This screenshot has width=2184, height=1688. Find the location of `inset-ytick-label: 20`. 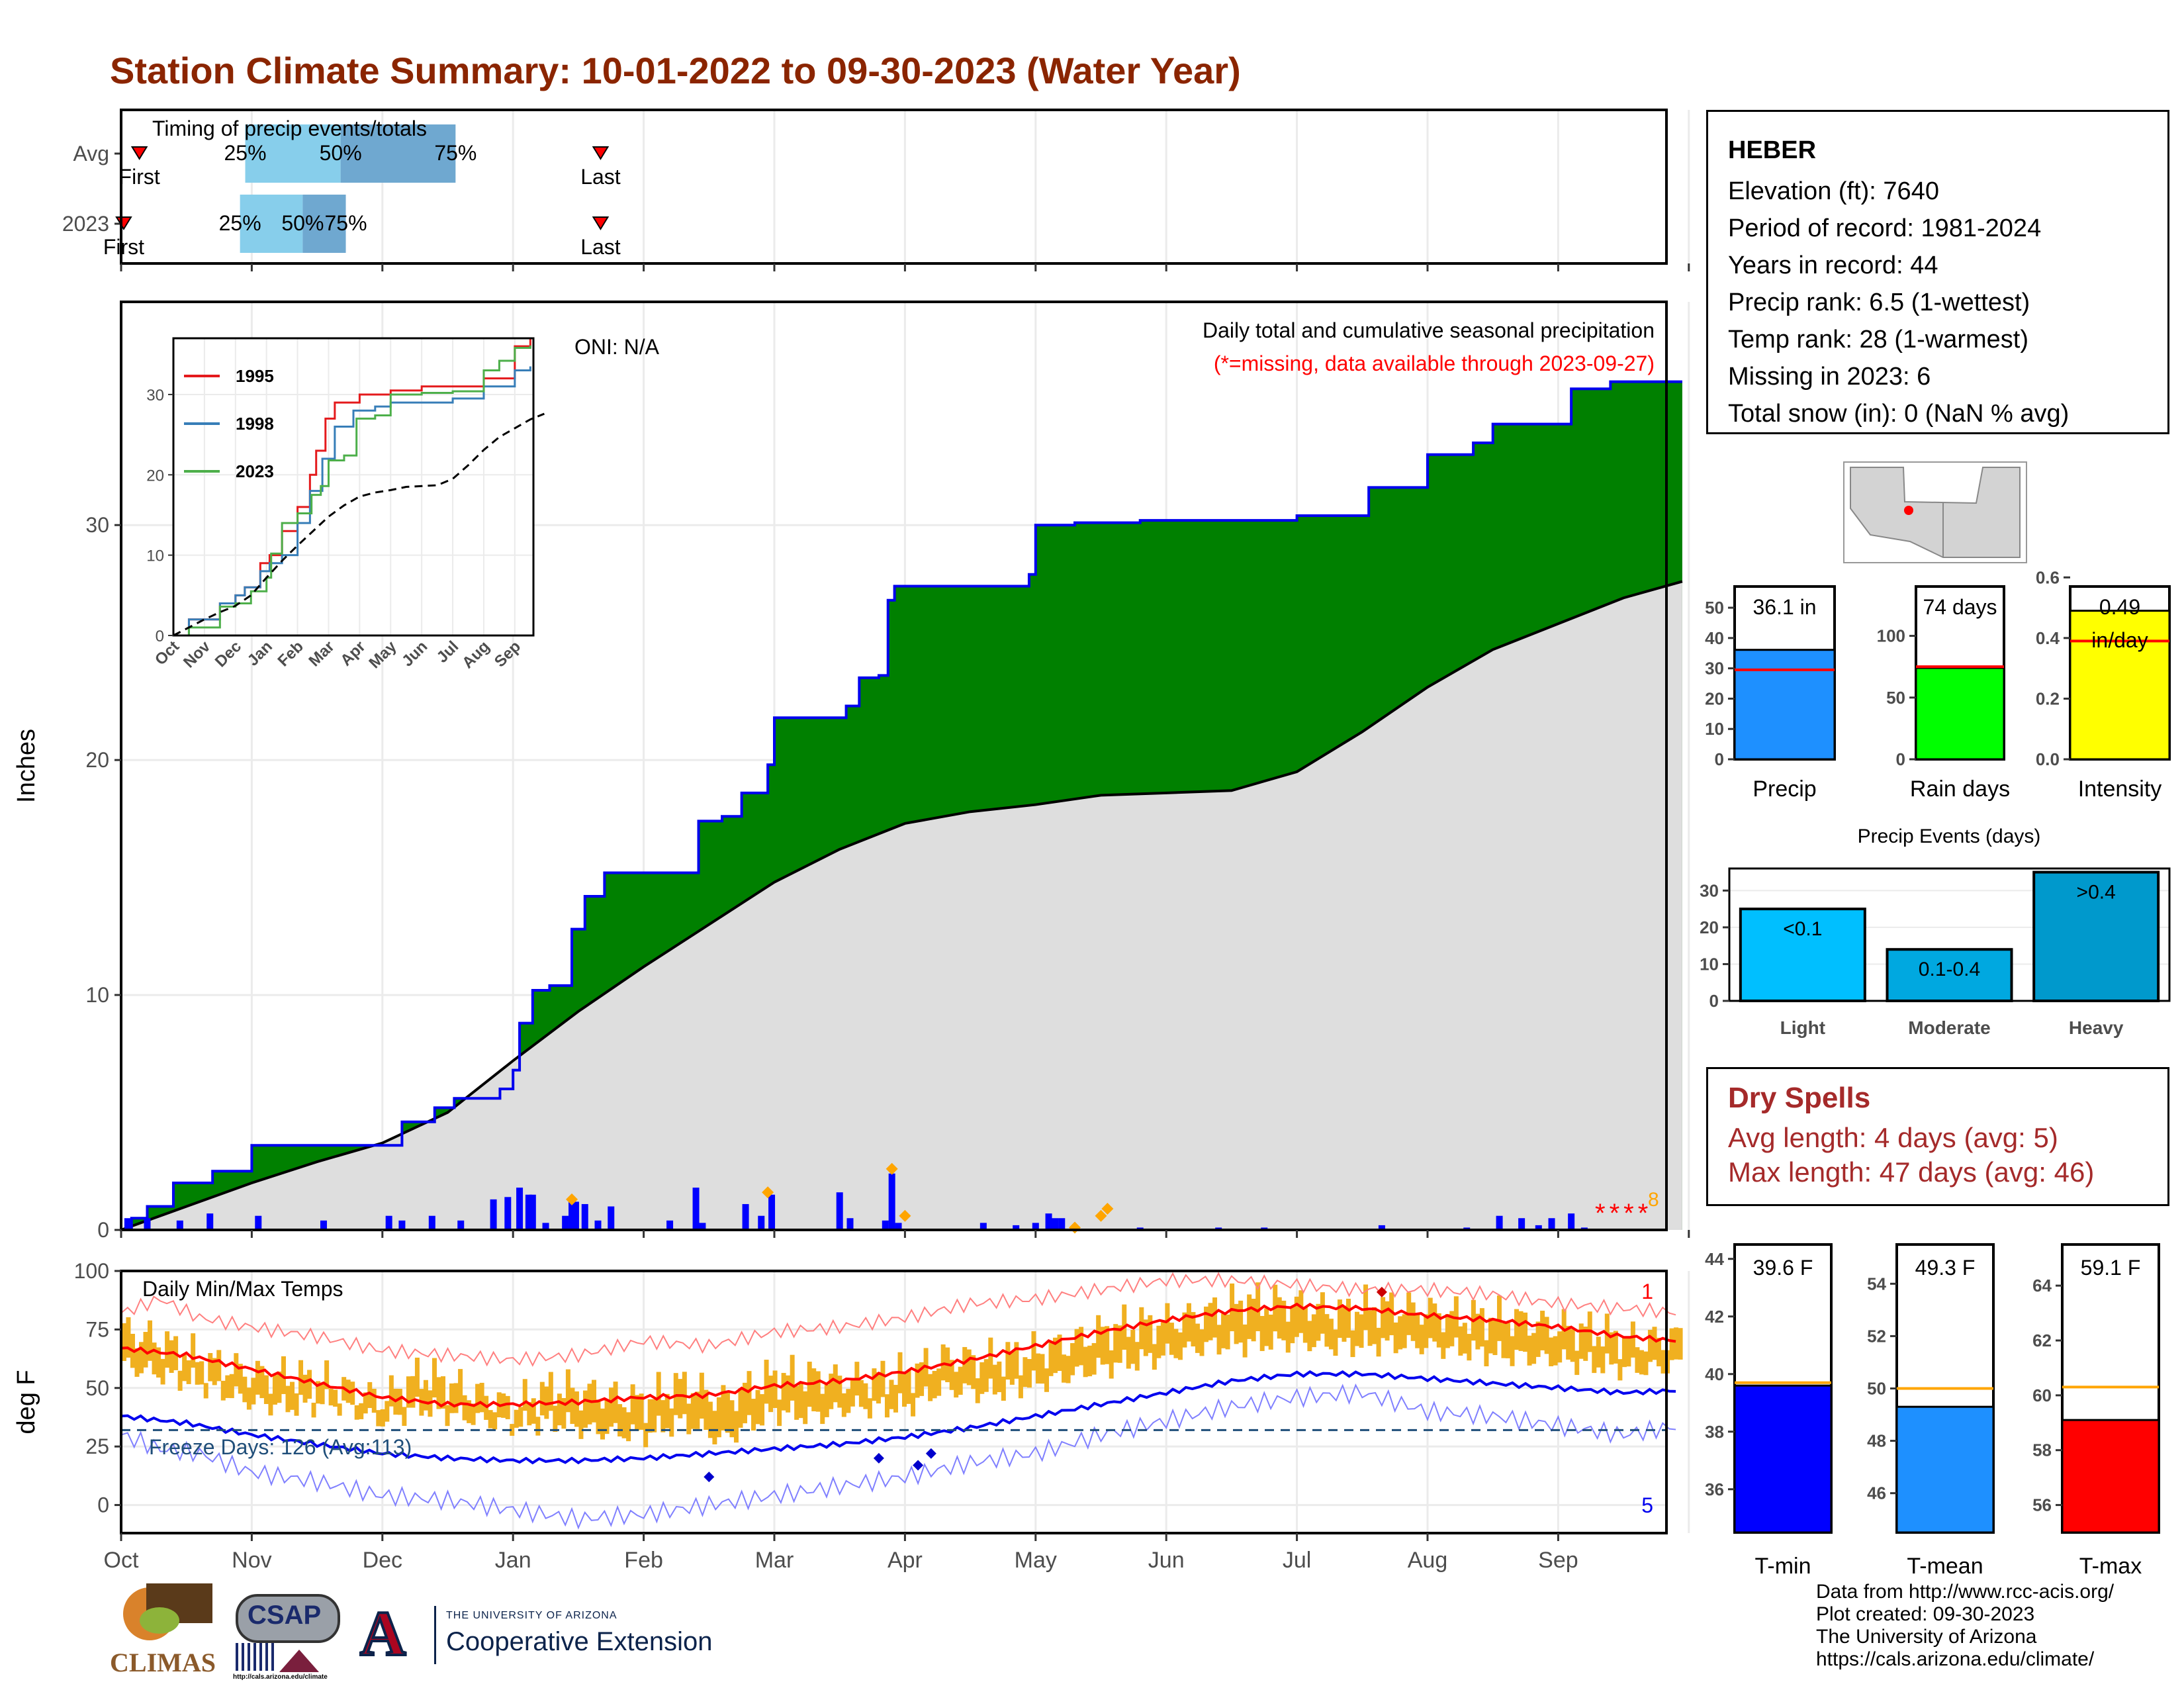

inset-ytick-label: 20 is located at coordinates (155, 476).